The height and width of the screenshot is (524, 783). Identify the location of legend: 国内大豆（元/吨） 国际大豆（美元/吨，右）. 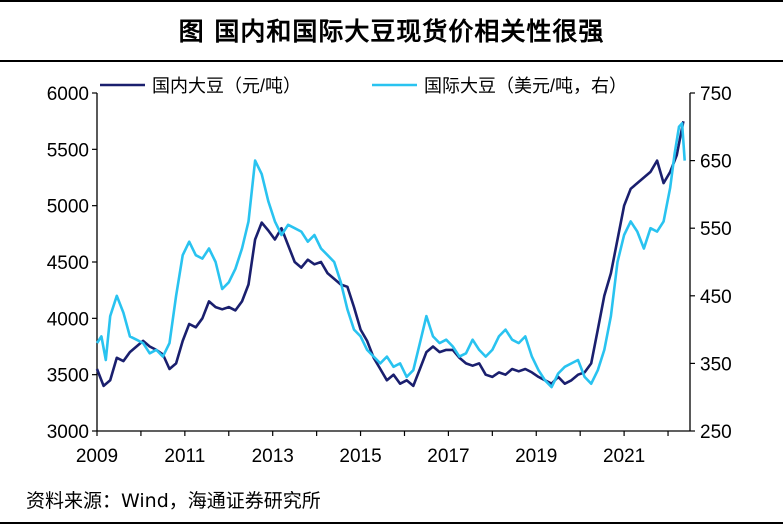
(363, 86).